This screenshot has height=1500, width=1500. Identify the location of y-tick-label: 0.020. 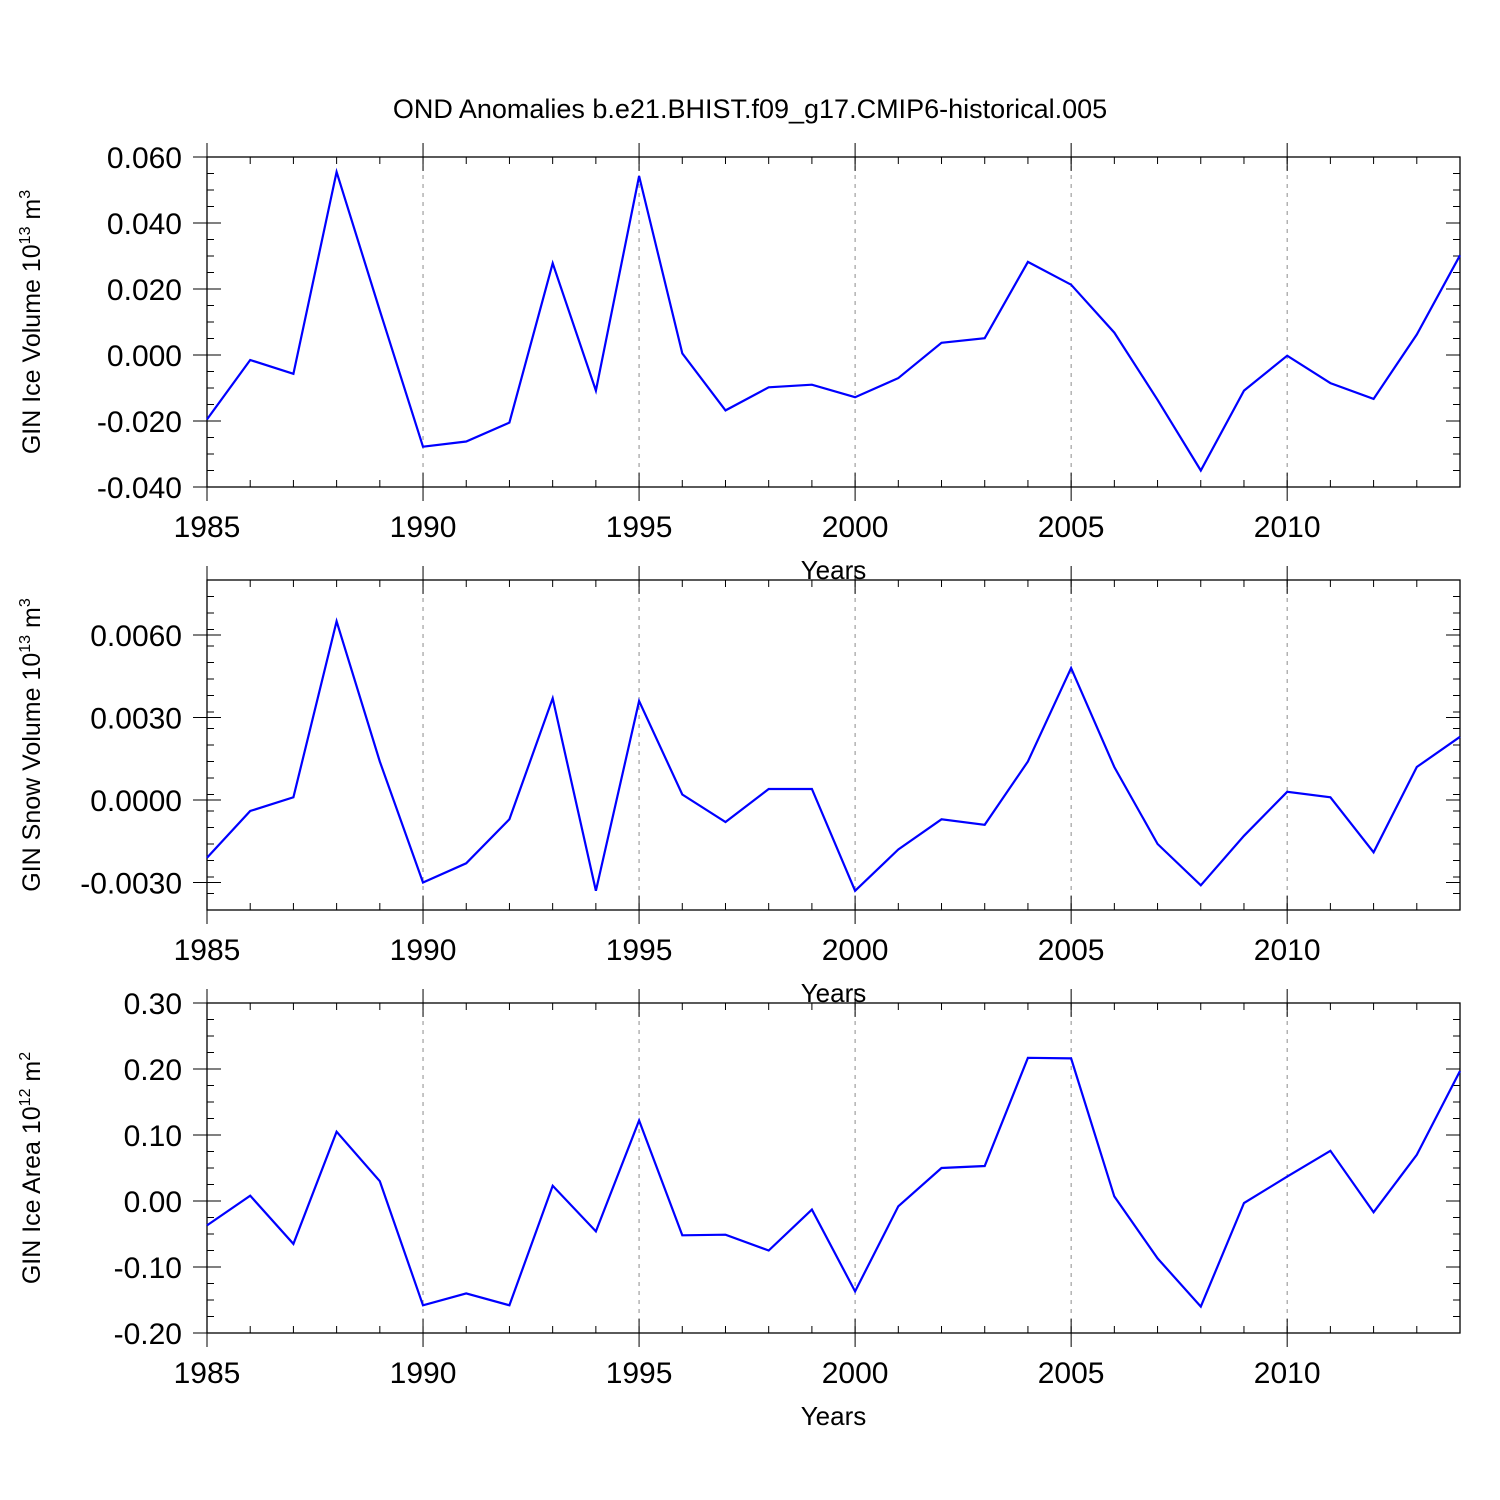
(144, 290).